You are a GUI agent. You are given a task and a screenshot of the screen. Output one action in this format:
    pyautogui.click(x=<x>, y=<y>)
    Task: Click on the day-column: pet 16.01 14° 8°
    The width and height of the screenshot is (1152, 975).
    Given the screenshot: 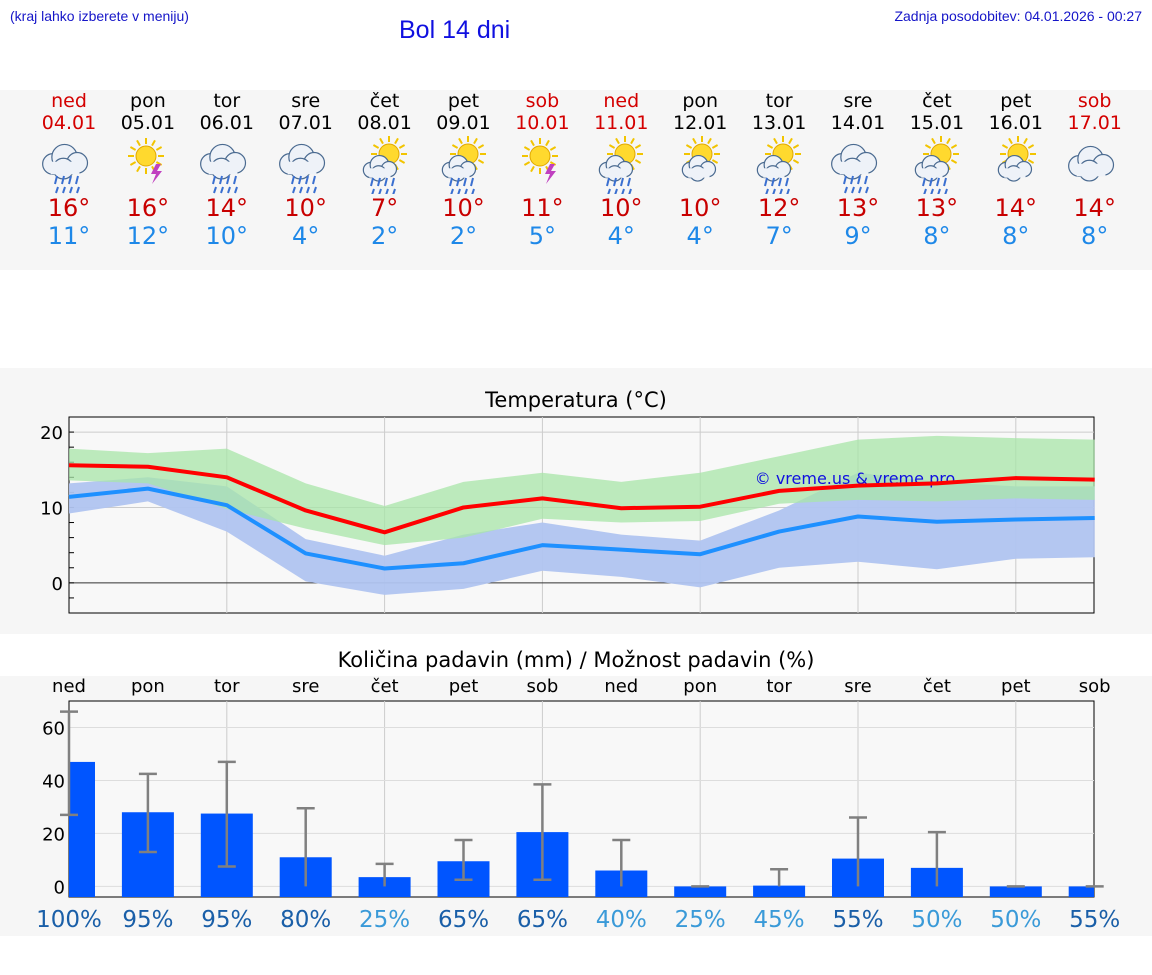 What is the action you would take?
    pyautogui.click(x=1016, y=170)
    